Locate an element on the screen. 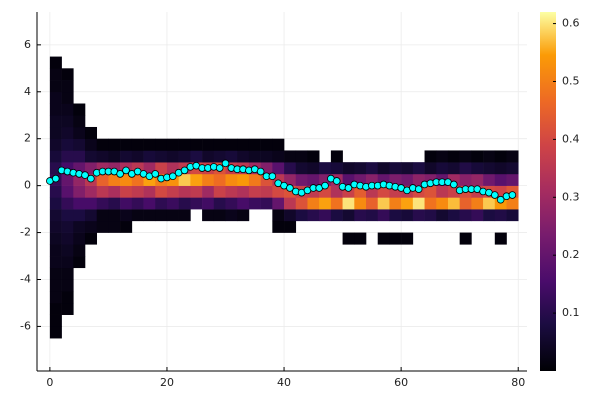 The width and height of the screenshot is (600, 400). y-tick-label: 0 is located at coordinates (27, 185).